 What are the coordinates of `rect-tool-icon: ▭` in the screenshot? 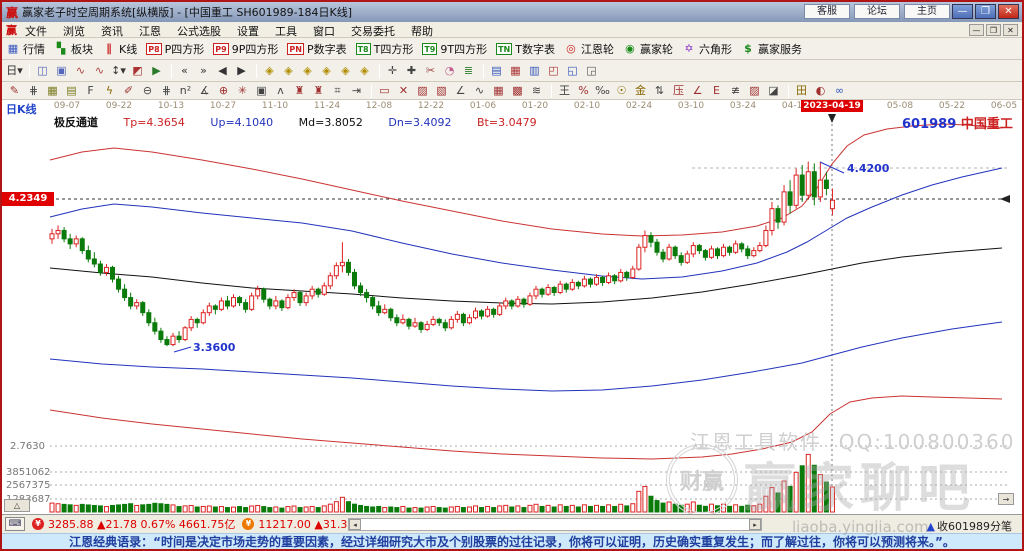 It's located at (384, 90).